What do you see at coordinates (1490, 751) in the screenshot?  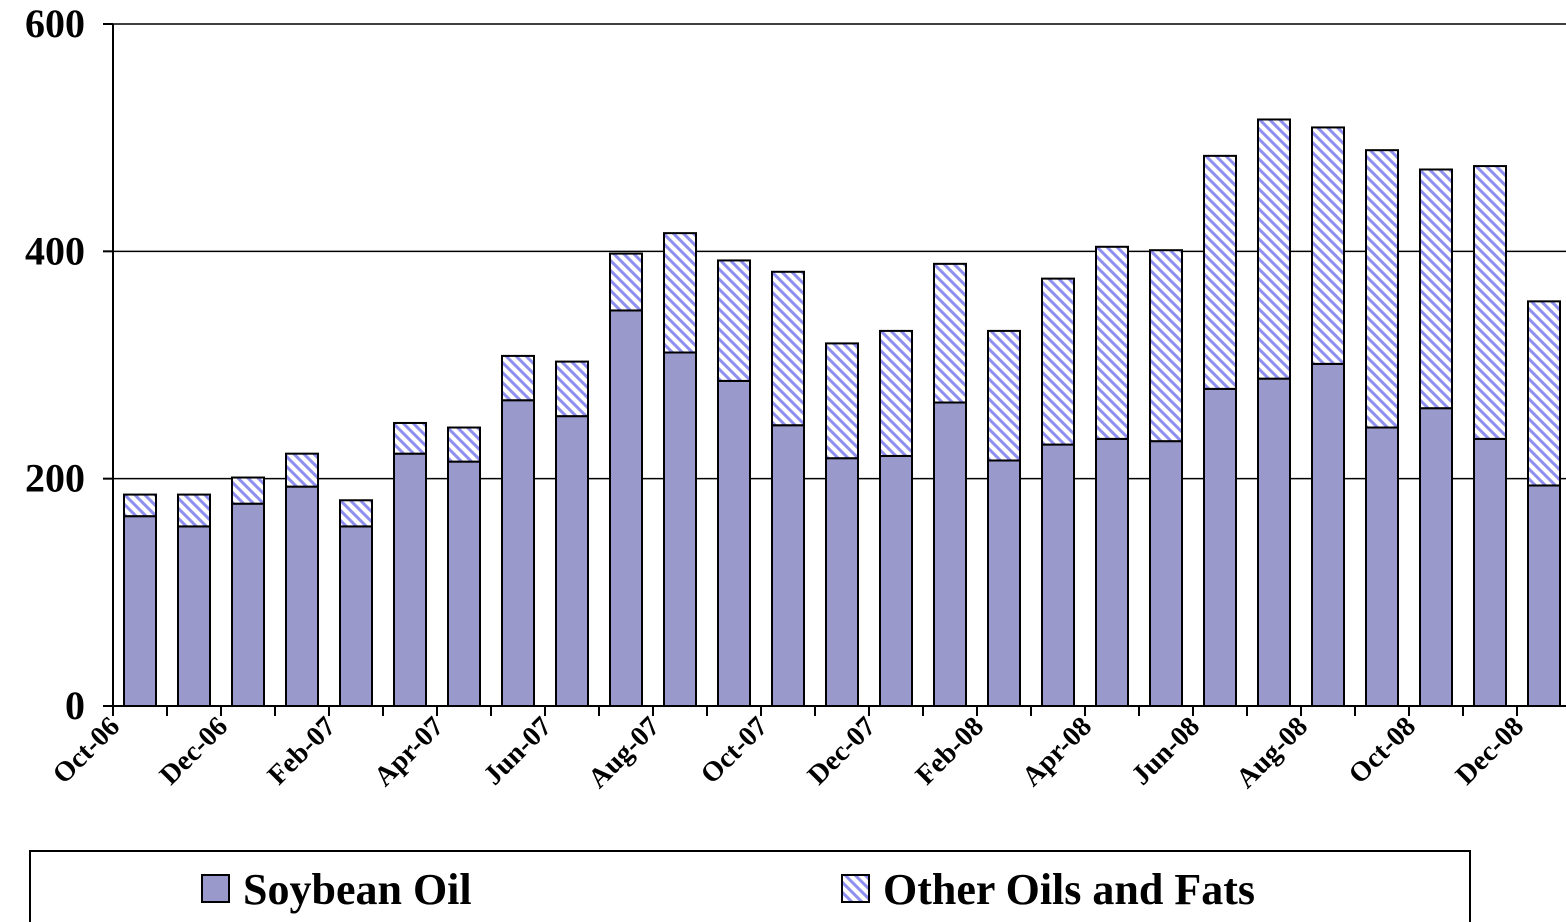 I see `x-tick-label: Dec-08` at bounding box center [1490, 751].